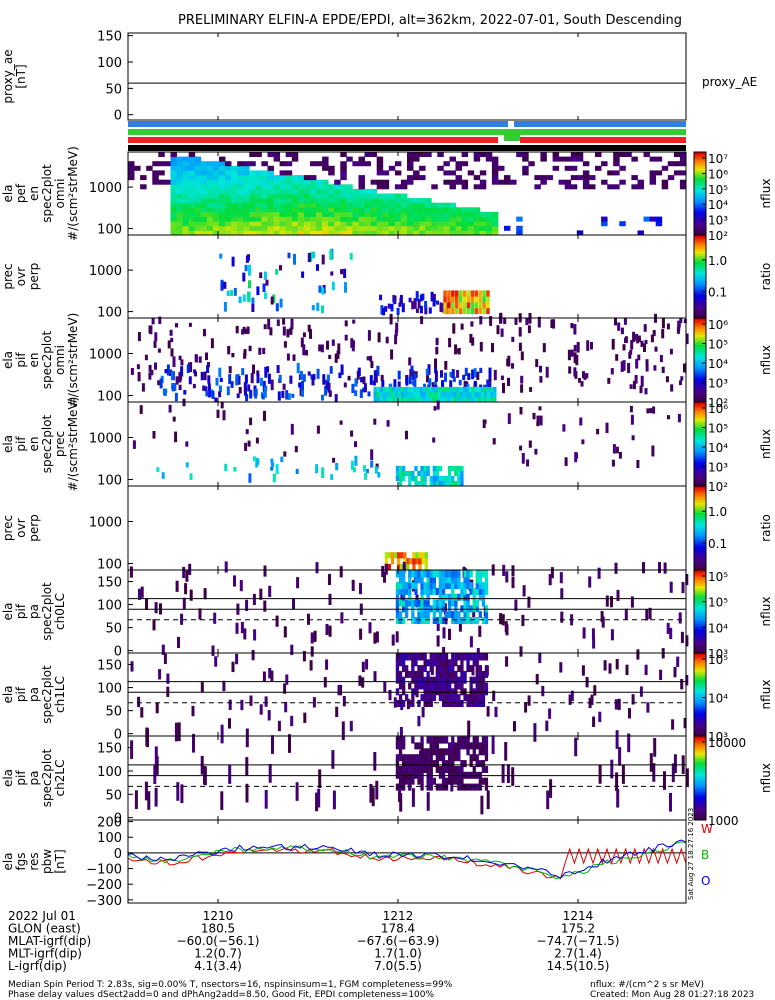 The width and height of the screenshot is (775, 1000). I want to click on footer-value: −74.7(−71.5), so click(578, 941).